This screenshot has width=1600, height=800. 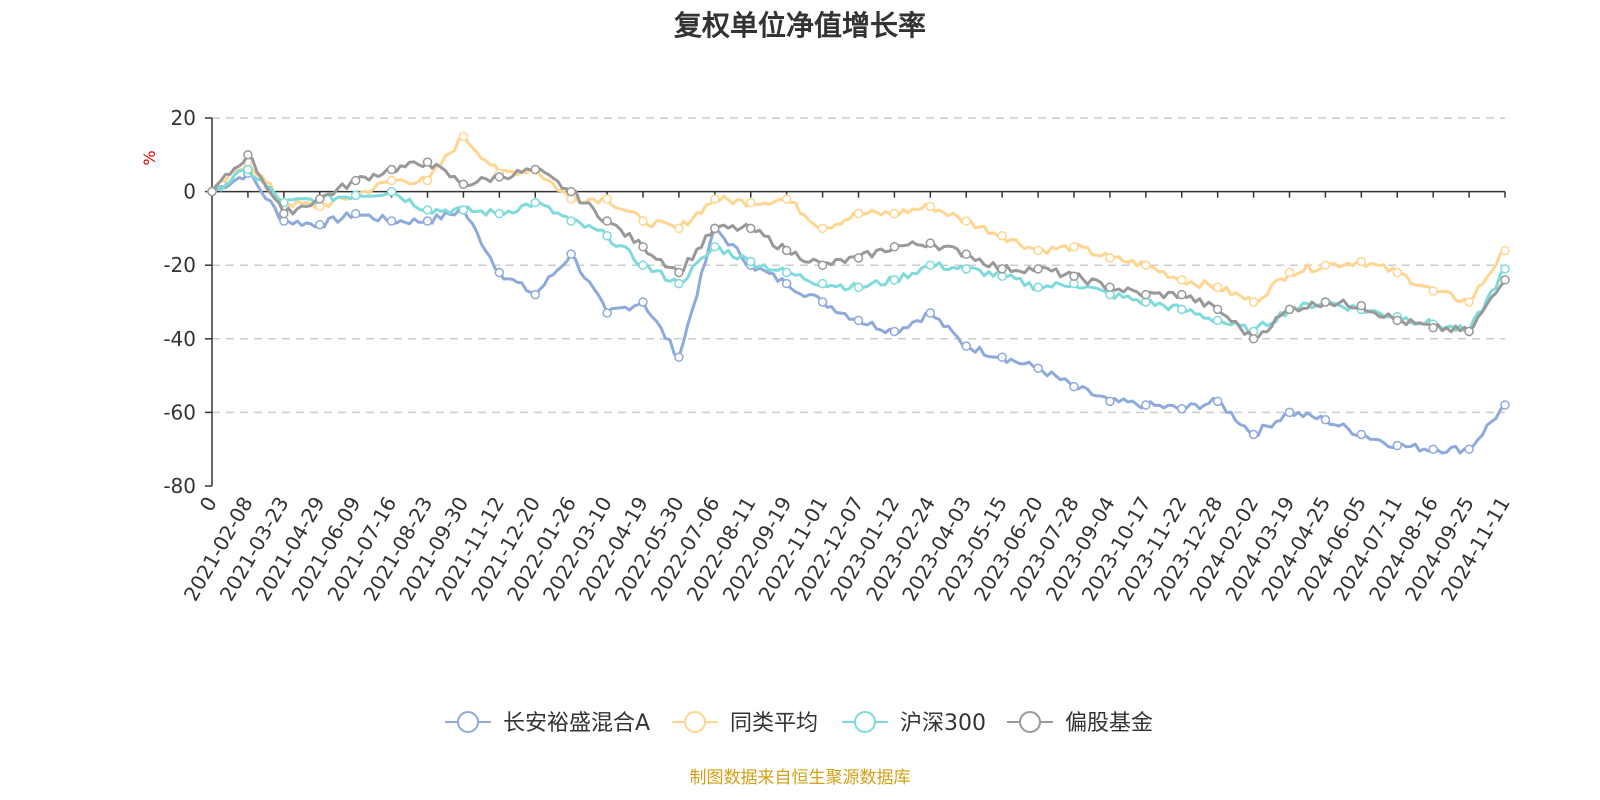 I want to click on legend-item-2: 同类平均, so click(x=745, y=723).